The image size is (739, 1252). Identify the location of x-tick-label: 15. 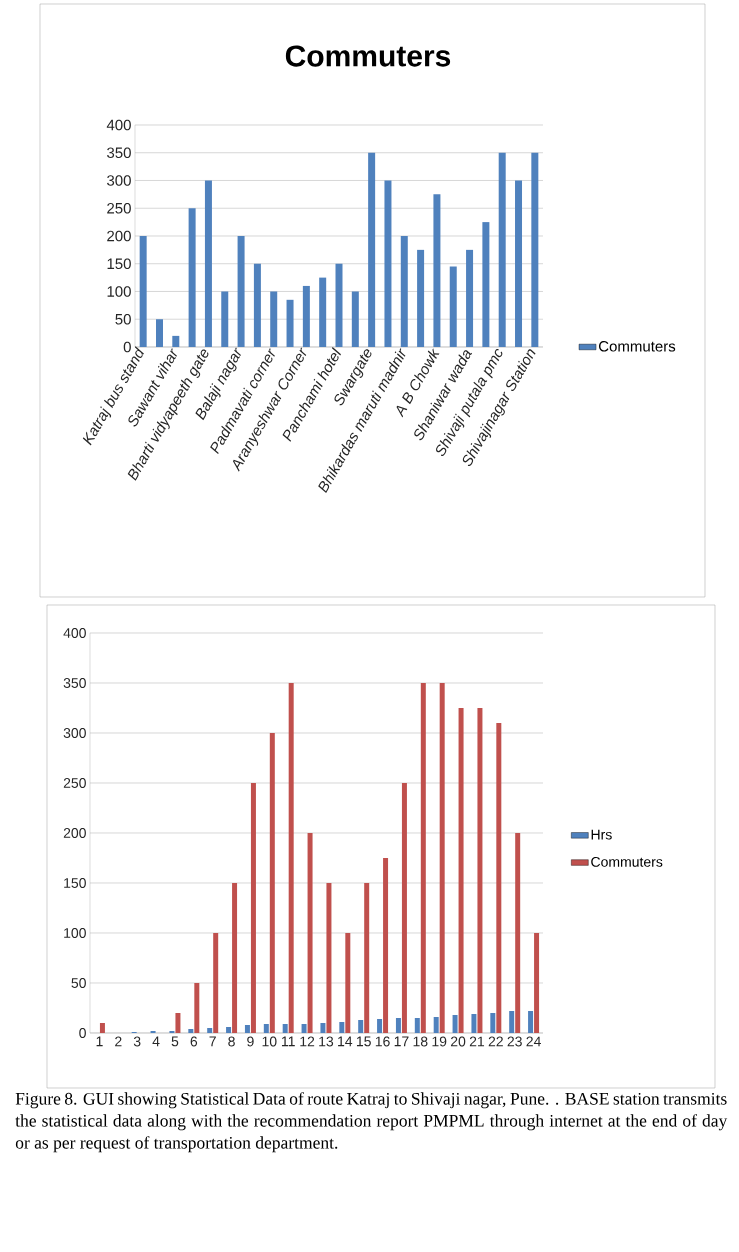
(363, 1041).